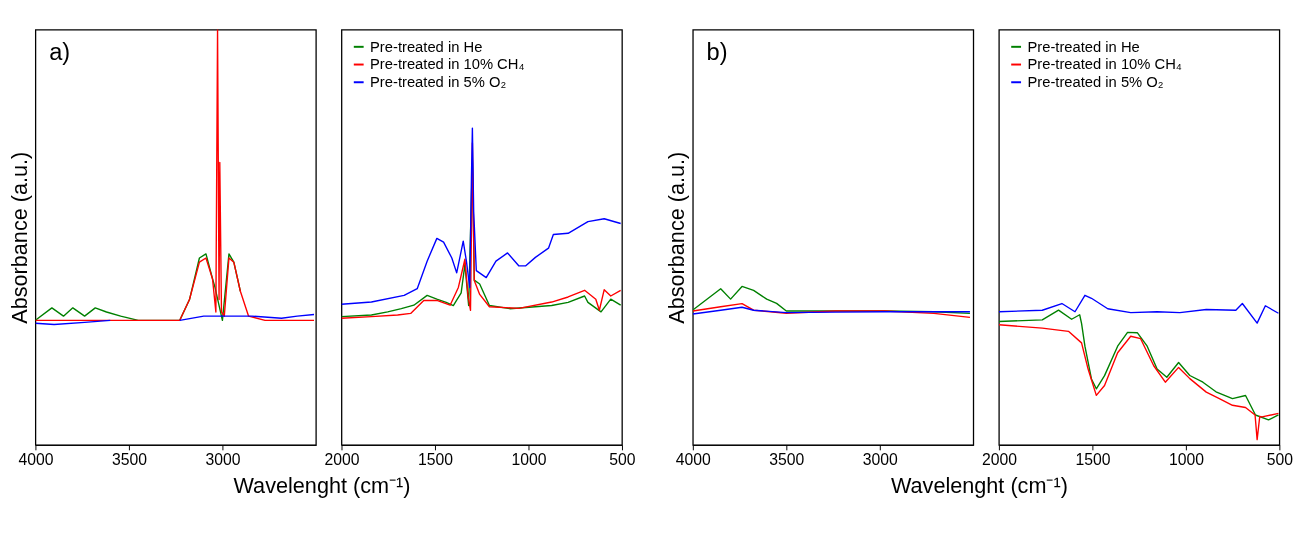 The width and height of the screenshot is (1303, 536). Describe the element at coordinates (717, 52) in the screenshot. I see `text: b)` at that location.